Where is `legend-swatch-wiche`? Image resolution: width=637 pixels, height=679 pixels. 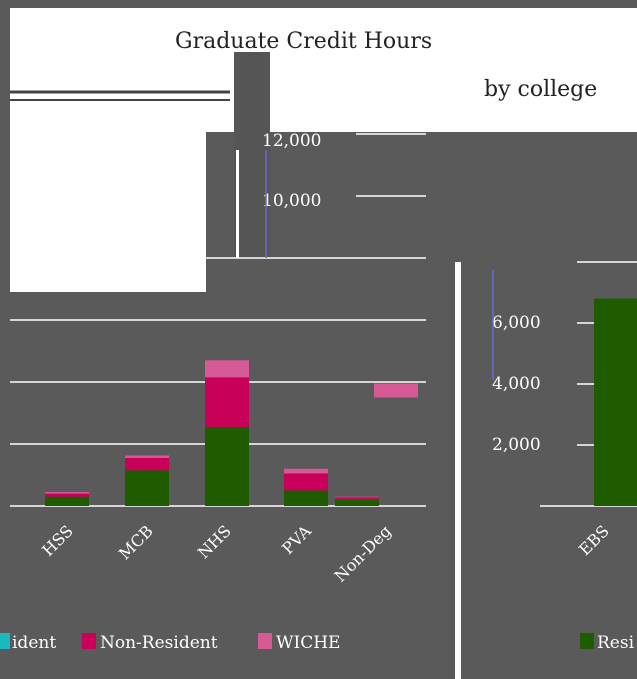 legend-swatch-wiche is located at coordinates (265, 641).